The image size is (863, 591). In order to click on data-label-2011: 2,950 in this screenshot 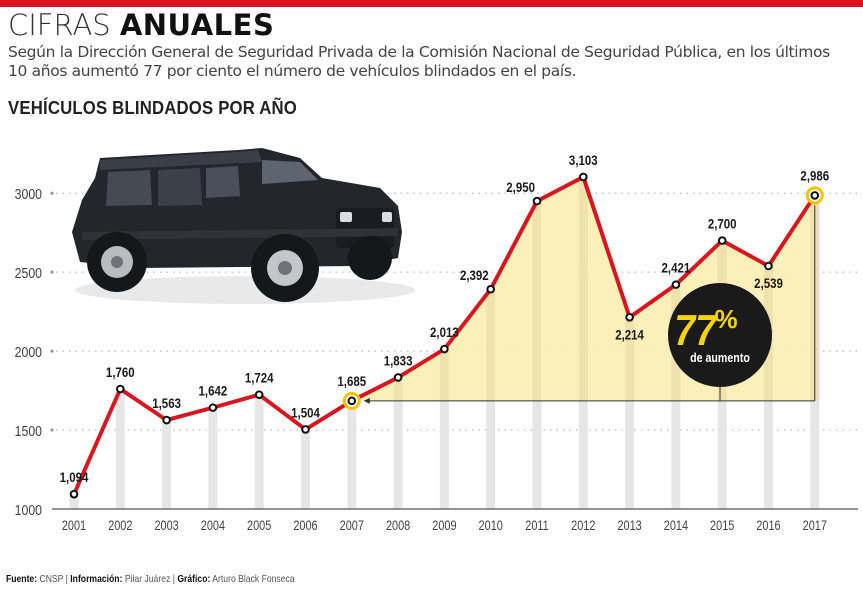, I will do `click(520, 187)`.